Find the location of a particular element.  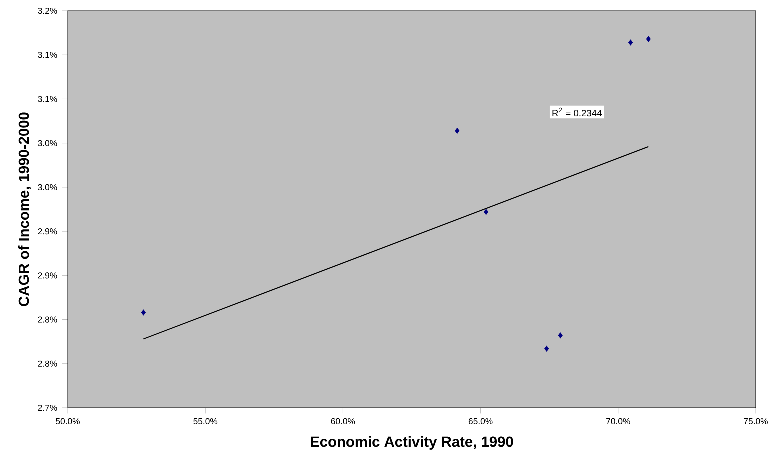

x-tick-label: 60.0% is located at coordinates (343, 421).